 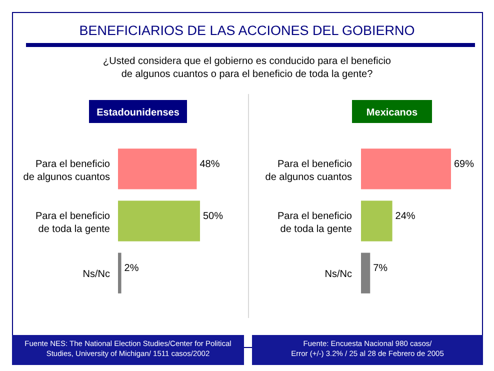 I want to click on chart-title: Mexicanos, so click(x=392, y=113).